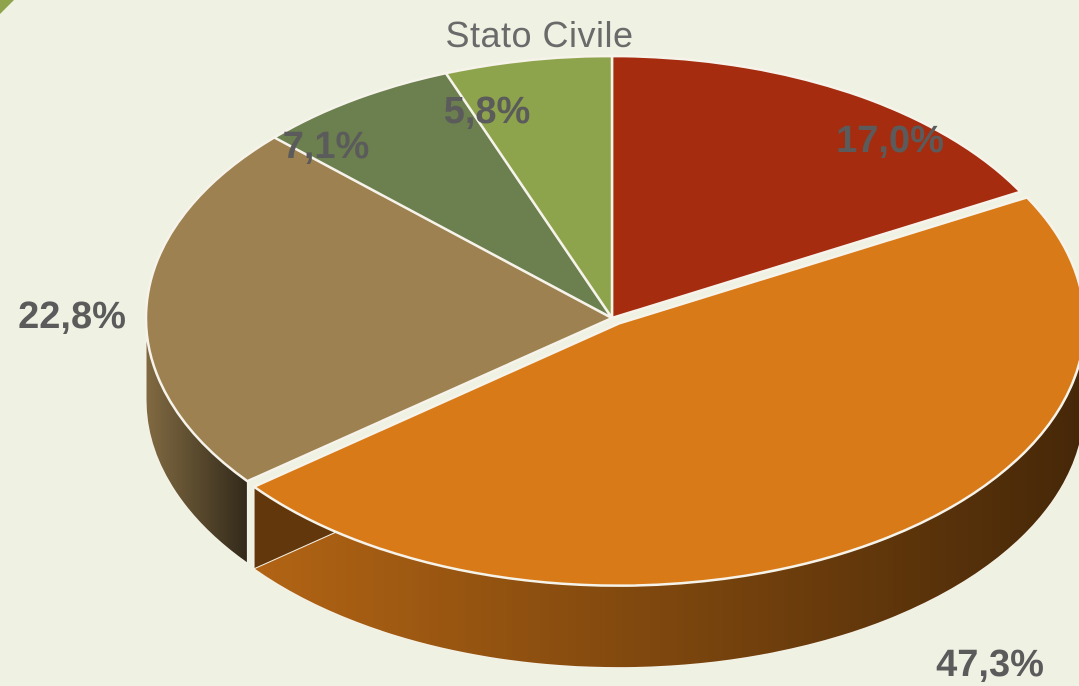 This screenshot has height=686, width=1079. Describe the element at coordinates (7, 7) in the screenshot. I see `corner-accent` at that location.